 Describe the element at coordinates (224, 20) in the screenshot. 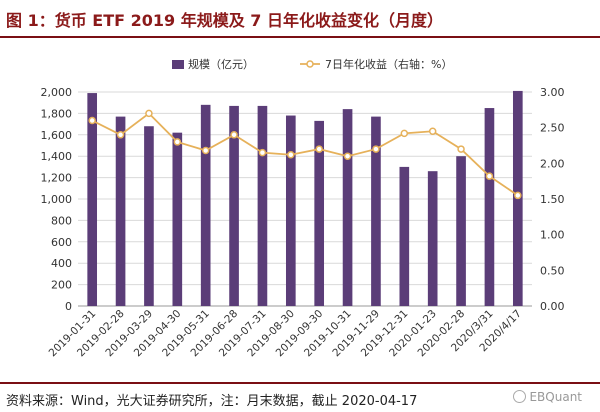

I see `chart-title: 图 1：货币 ETF 2019 年规模及 7 日年化收益变化（月度）` at that location.